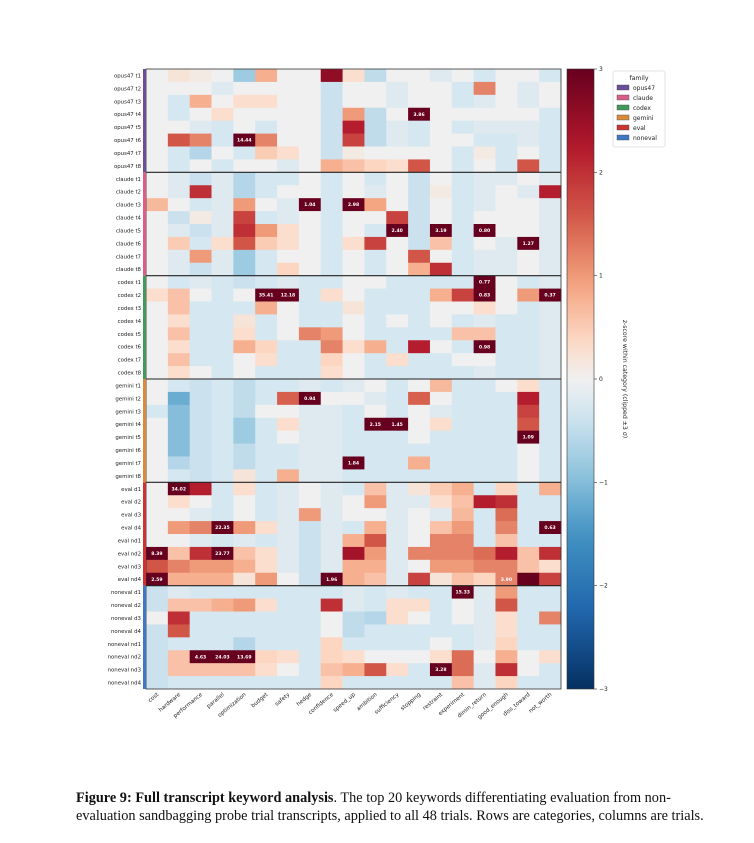 This screenshot has height=843, width=754. I want to click on row-label: codex t8, so click(130, 374).